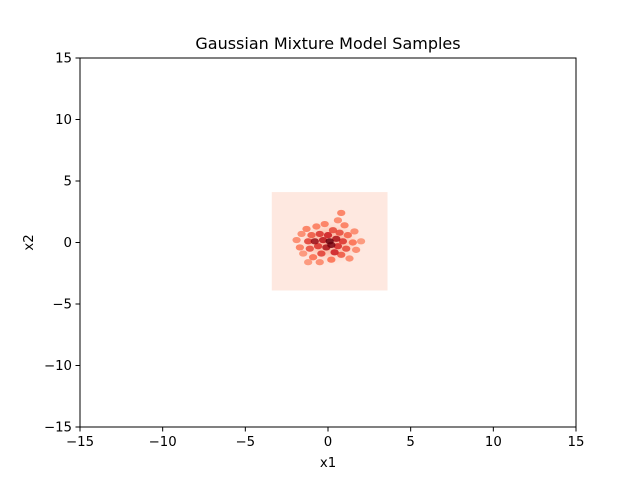  I want to click on x-tick-label-2: −5, so click(246, 442).